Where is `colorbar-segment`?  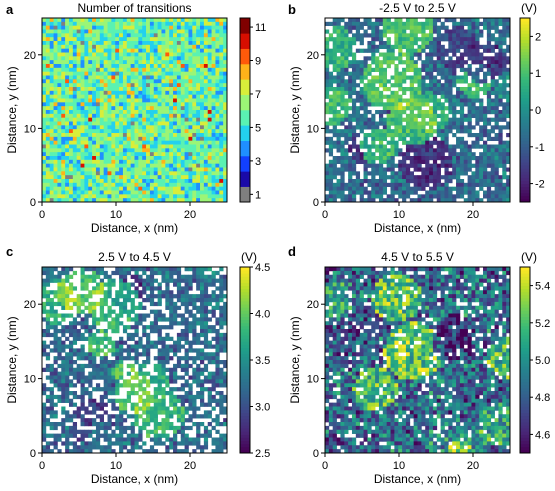 colorbar-segment is located at coordinates (525, 72).